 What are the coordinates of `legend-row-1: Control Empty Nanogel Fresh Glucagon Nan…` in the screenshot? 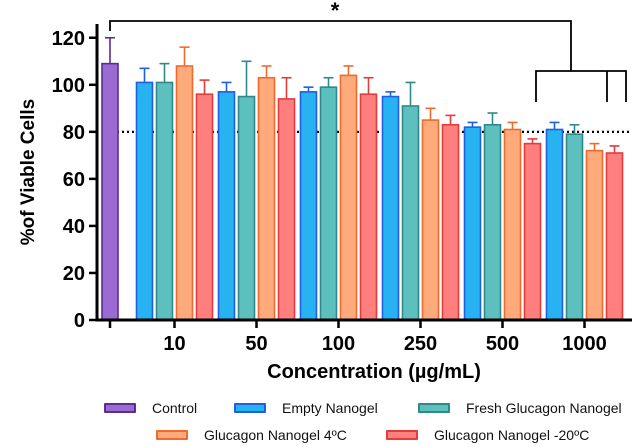 It's located at (318, 408).